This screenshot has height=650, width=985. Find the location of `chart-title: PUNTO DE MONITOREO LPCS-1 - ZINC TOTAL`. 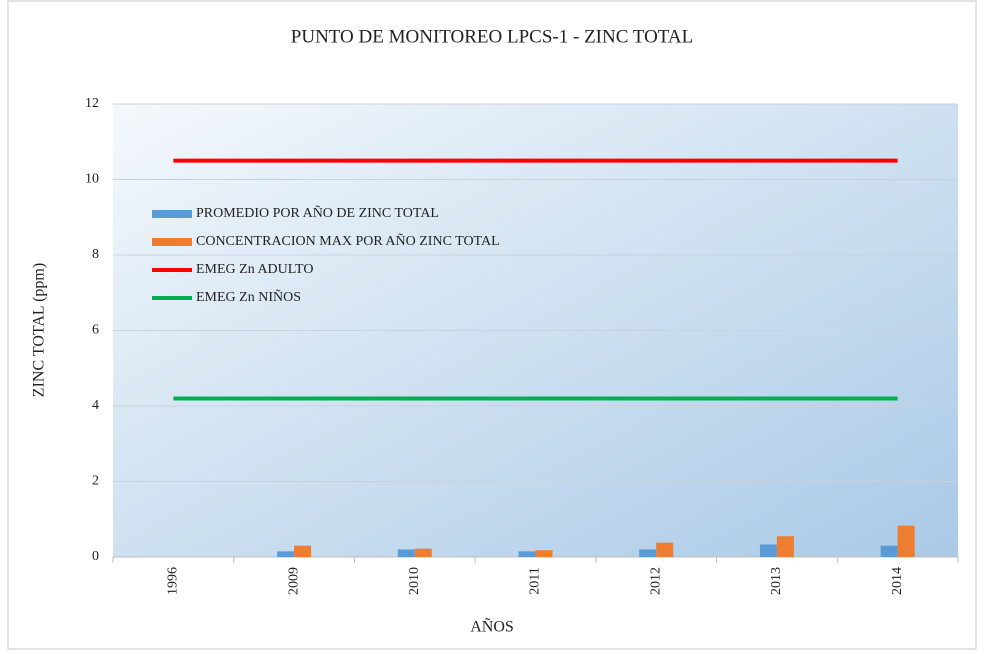

chart-title: PUNTO DE MONITOREO LPCS-1 - ZINC TOTAL is located at coordinates (492, 36).